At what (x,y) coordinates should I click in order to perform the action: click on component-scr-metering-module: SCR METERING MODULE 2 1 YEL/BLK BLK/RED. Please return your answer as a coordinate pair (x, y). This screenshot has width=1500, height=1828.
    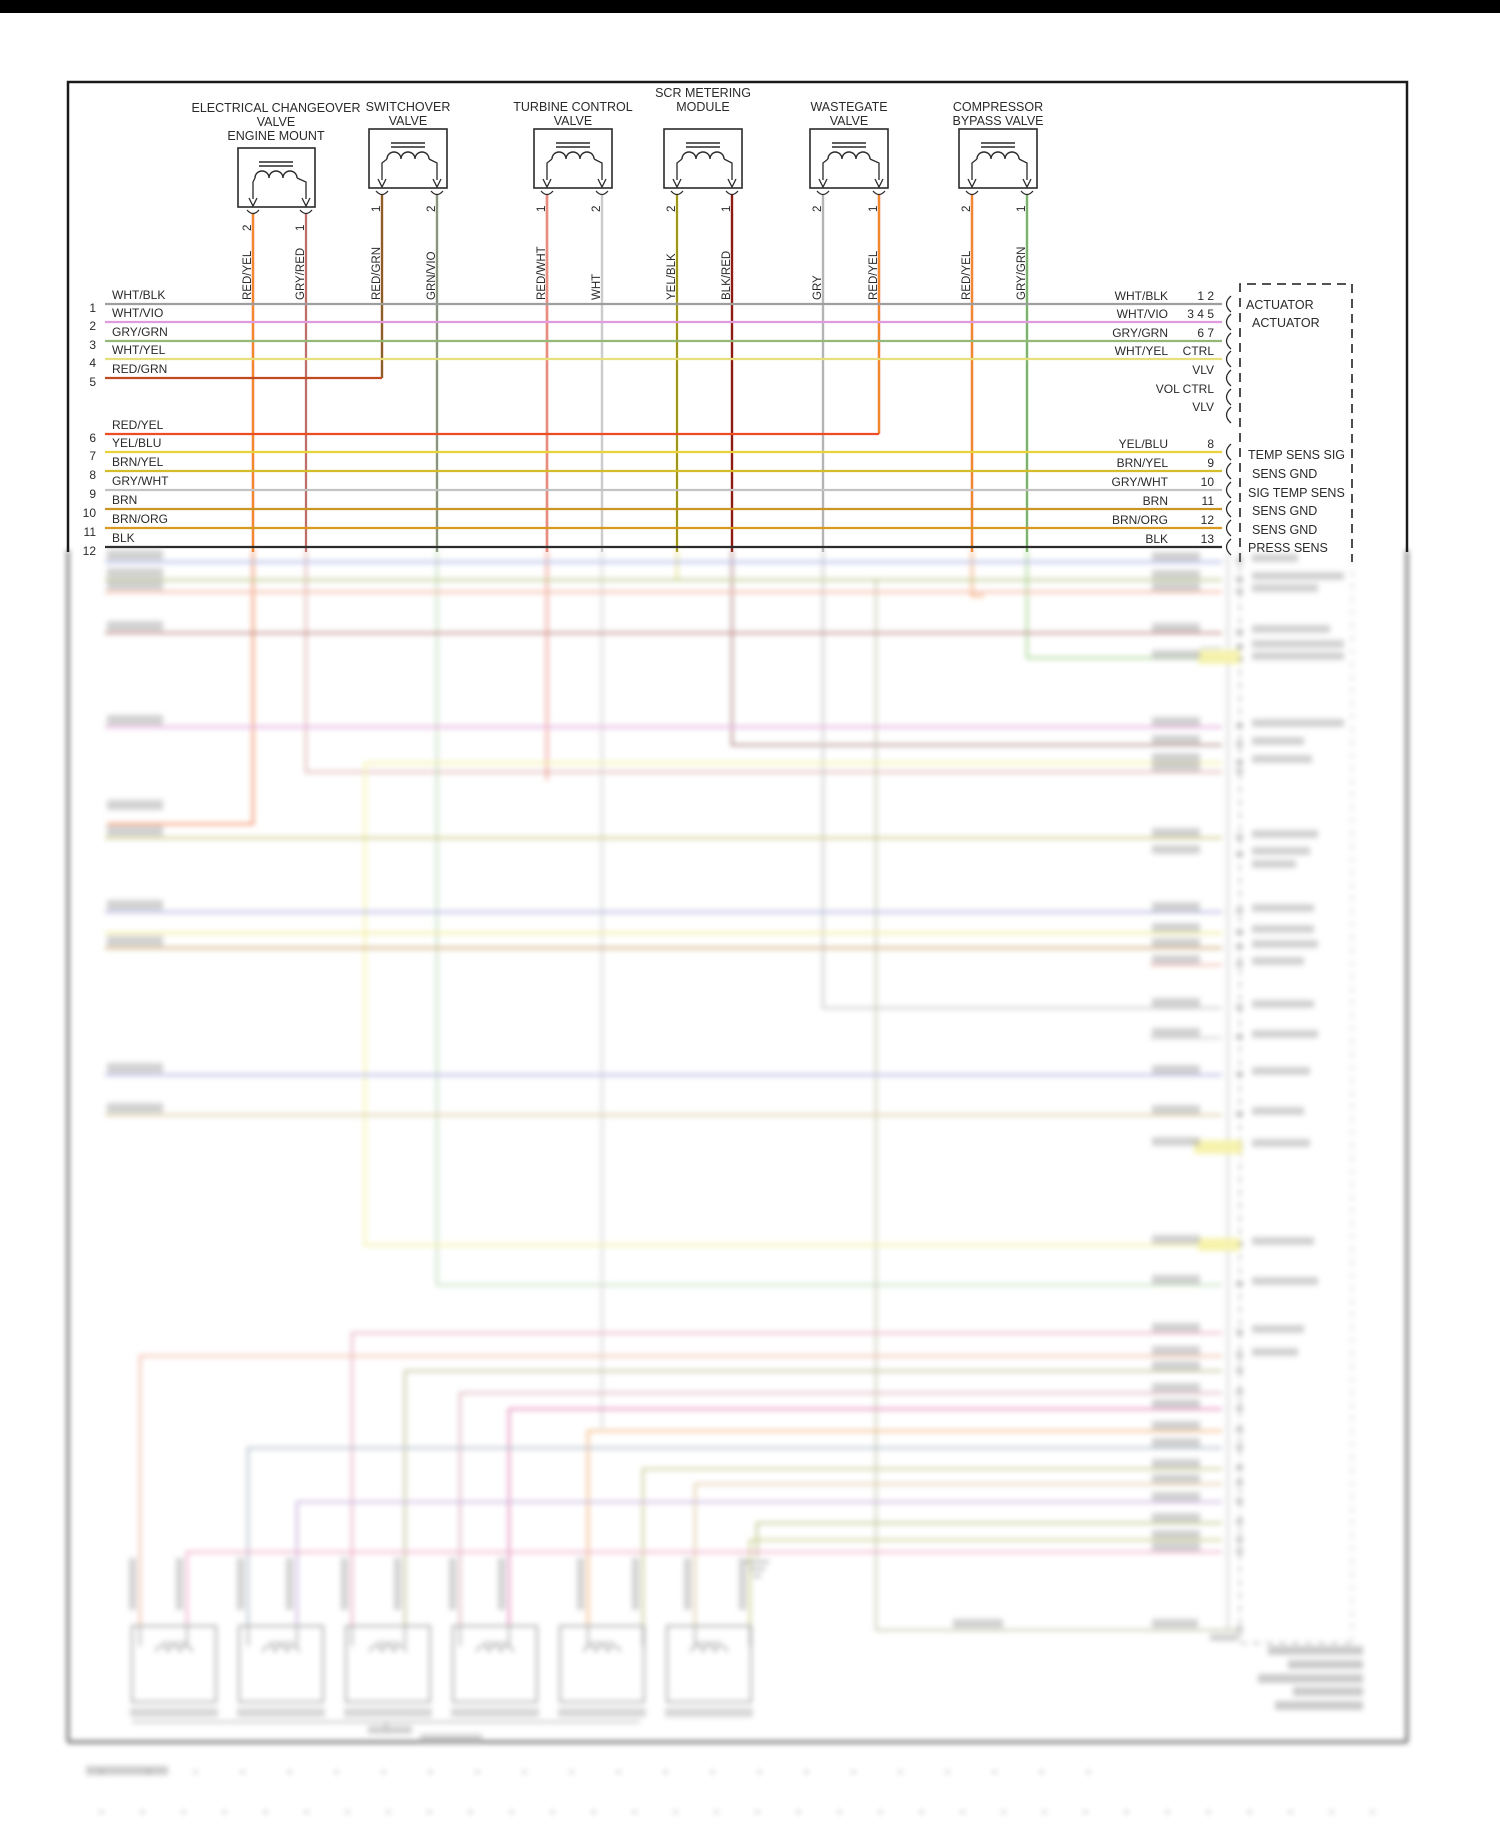
    Looking at the image, I should click on (703, 193).